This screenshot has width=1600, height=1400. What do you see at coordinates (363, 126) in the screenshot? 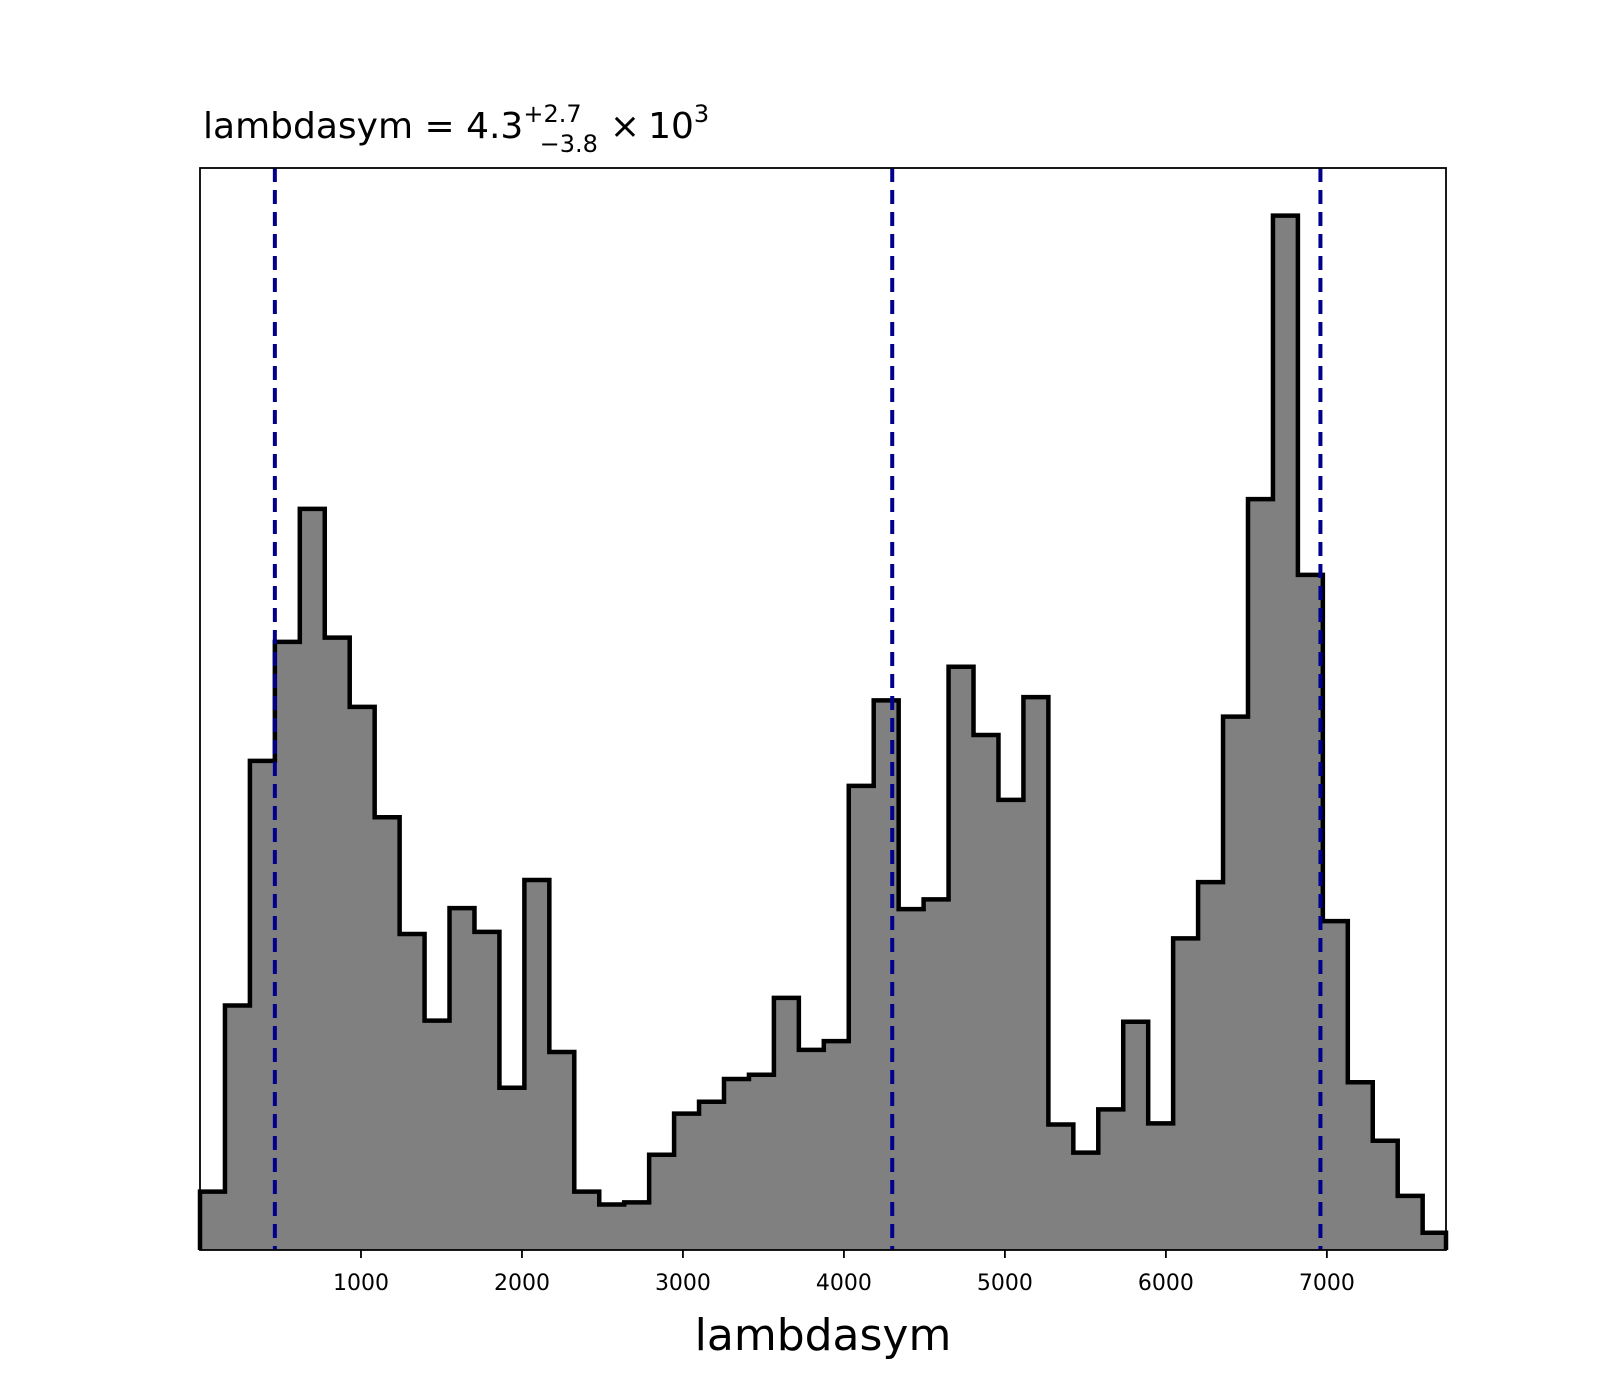
I see `title-prefix: lambdasym = 4.3` at bounding box center [363, 126].